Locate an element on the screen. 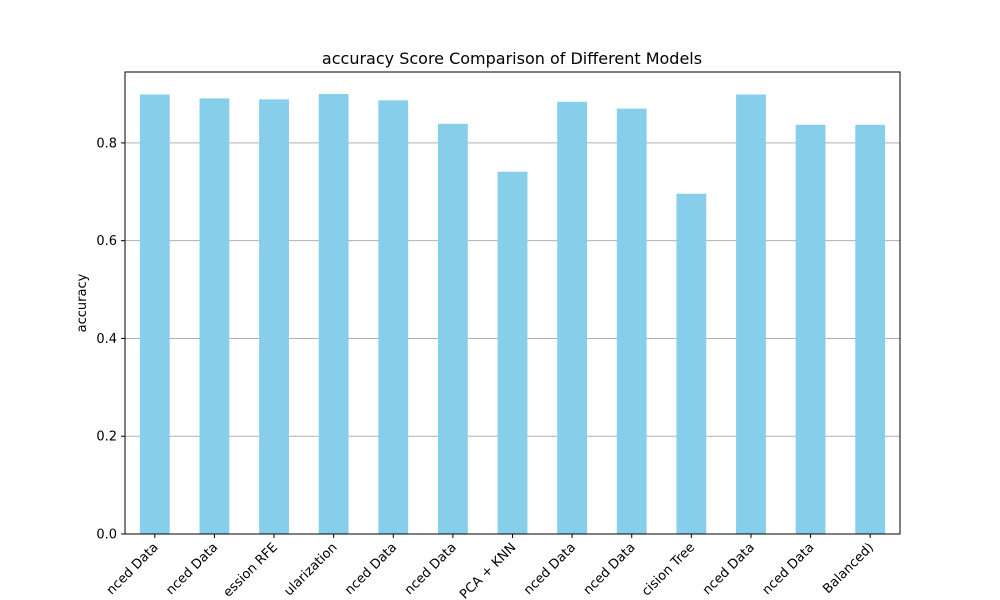 The image size is (1000, 600). y-tick-label: 0.6 is located at coordinates (106, 241).